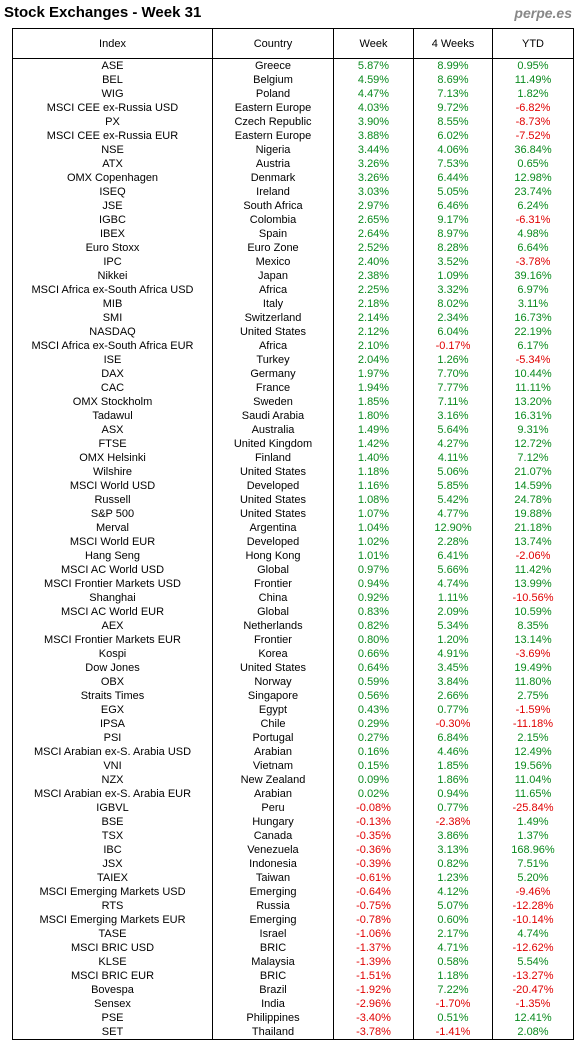 The height and width of the screenshot is (1050, 584). Describe the element at coordinates (533, 612) in the screenshot. I see `value-cell: 10.59%` at that location.